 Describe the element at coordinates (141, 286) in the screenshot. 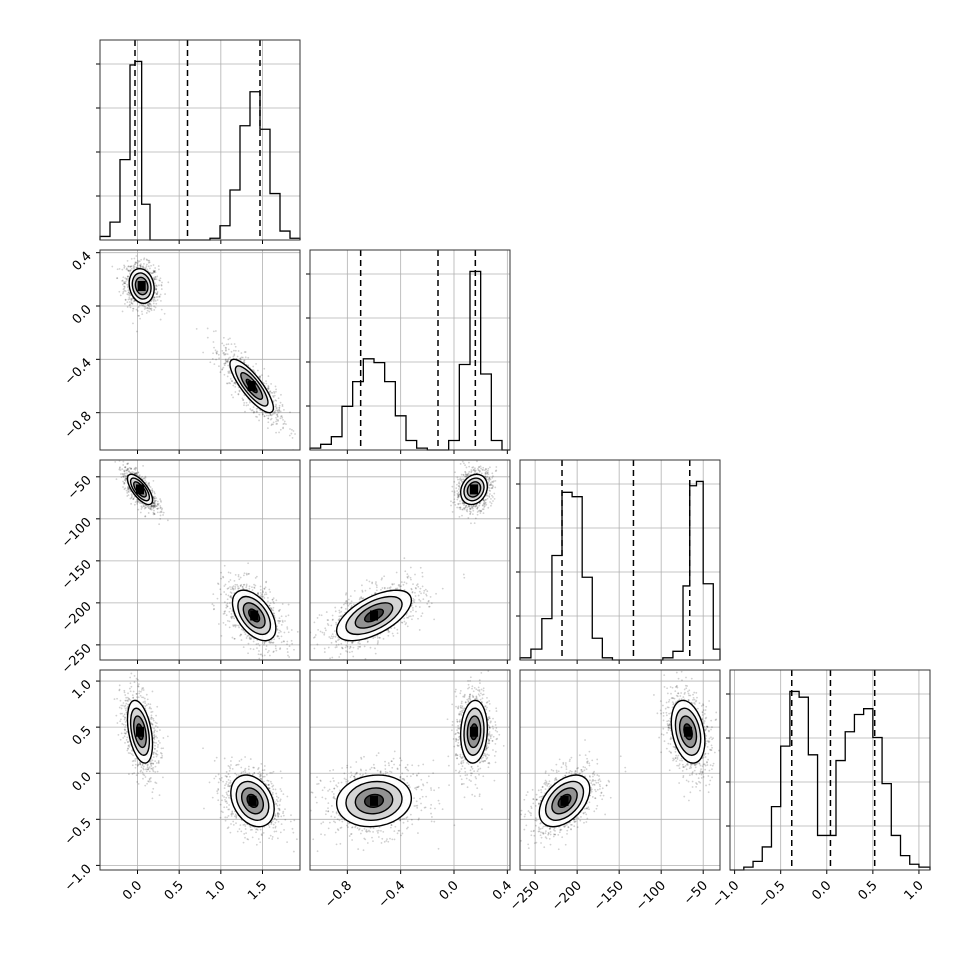

I see `density-core` at that location.